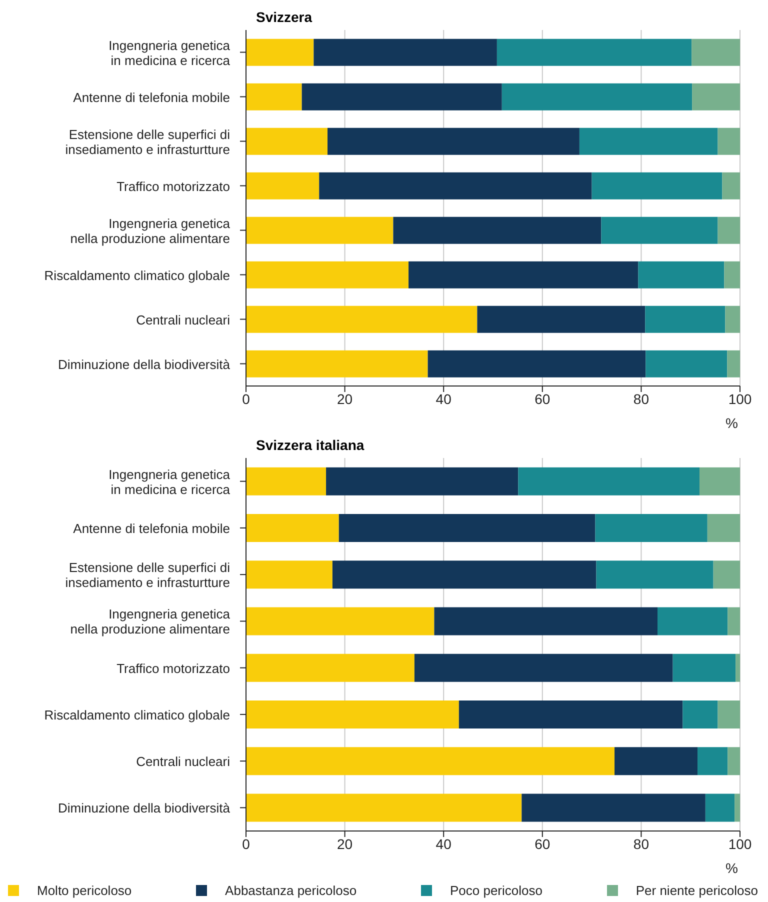 The image size is (768, 902). I want to click on legend-label: Abbastanza pericoloso, so click(290, 890).